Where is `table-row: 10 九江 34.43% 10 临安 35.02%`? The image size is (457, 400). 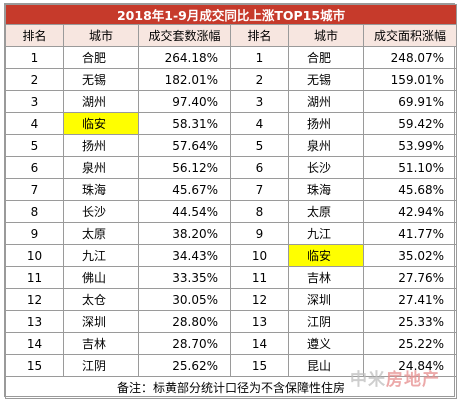 table-row: 10 九江 34.43% 10 临安 35.02% is located at coordinates (231, 255).